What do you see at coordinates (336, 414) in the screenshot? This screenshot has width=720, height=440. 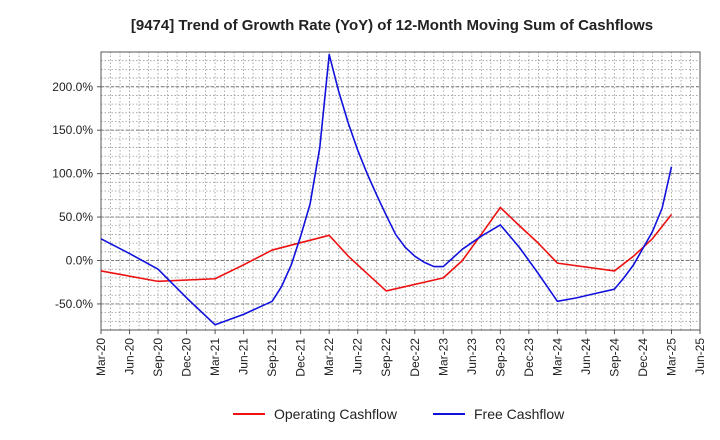 I see `legend-label-operating-cashflow: Operating Cashflow` at bounding box center [336, 414].